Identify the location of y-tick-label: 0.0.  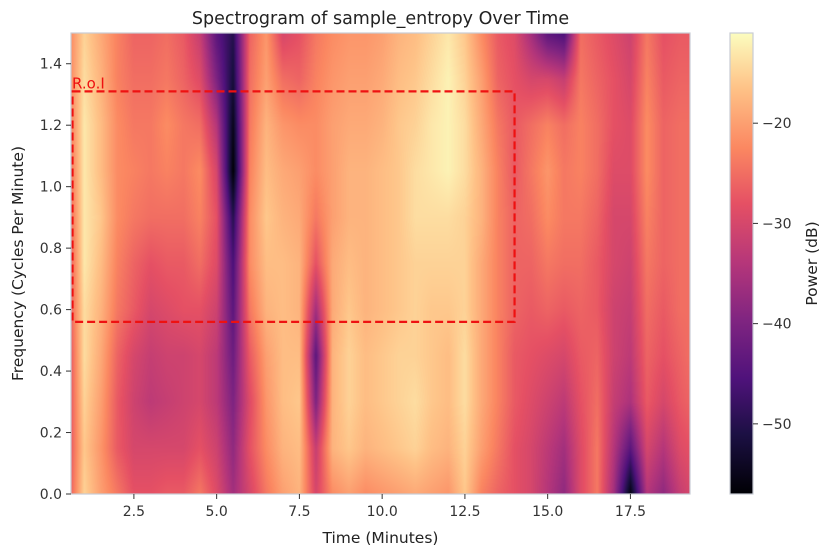
(51, 495).